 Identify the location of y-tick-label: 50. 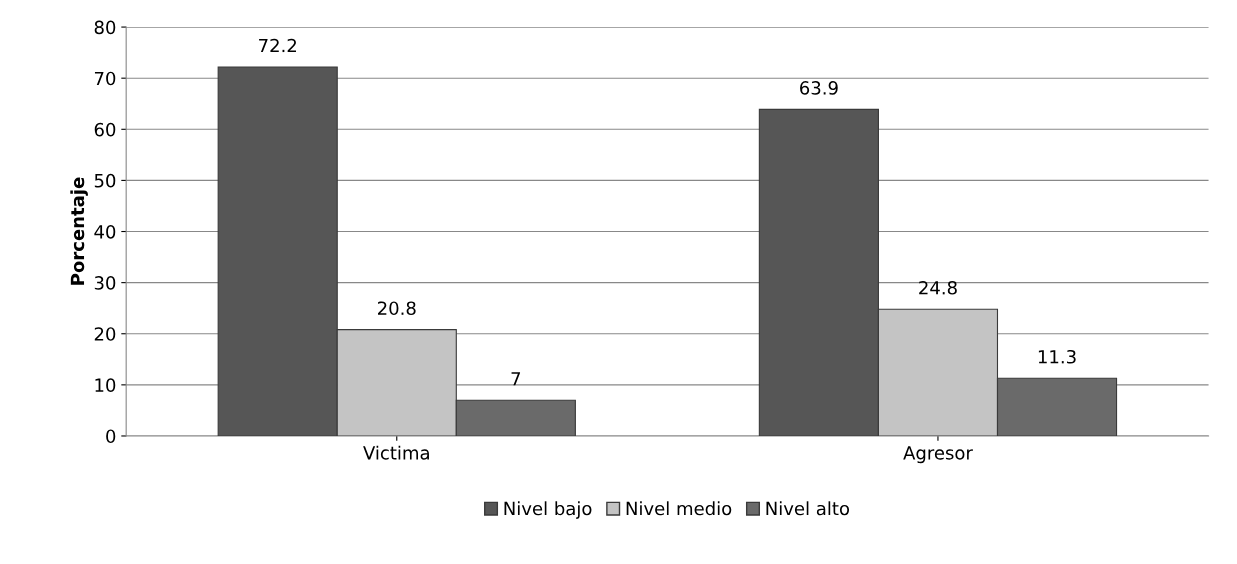
(105, 180).